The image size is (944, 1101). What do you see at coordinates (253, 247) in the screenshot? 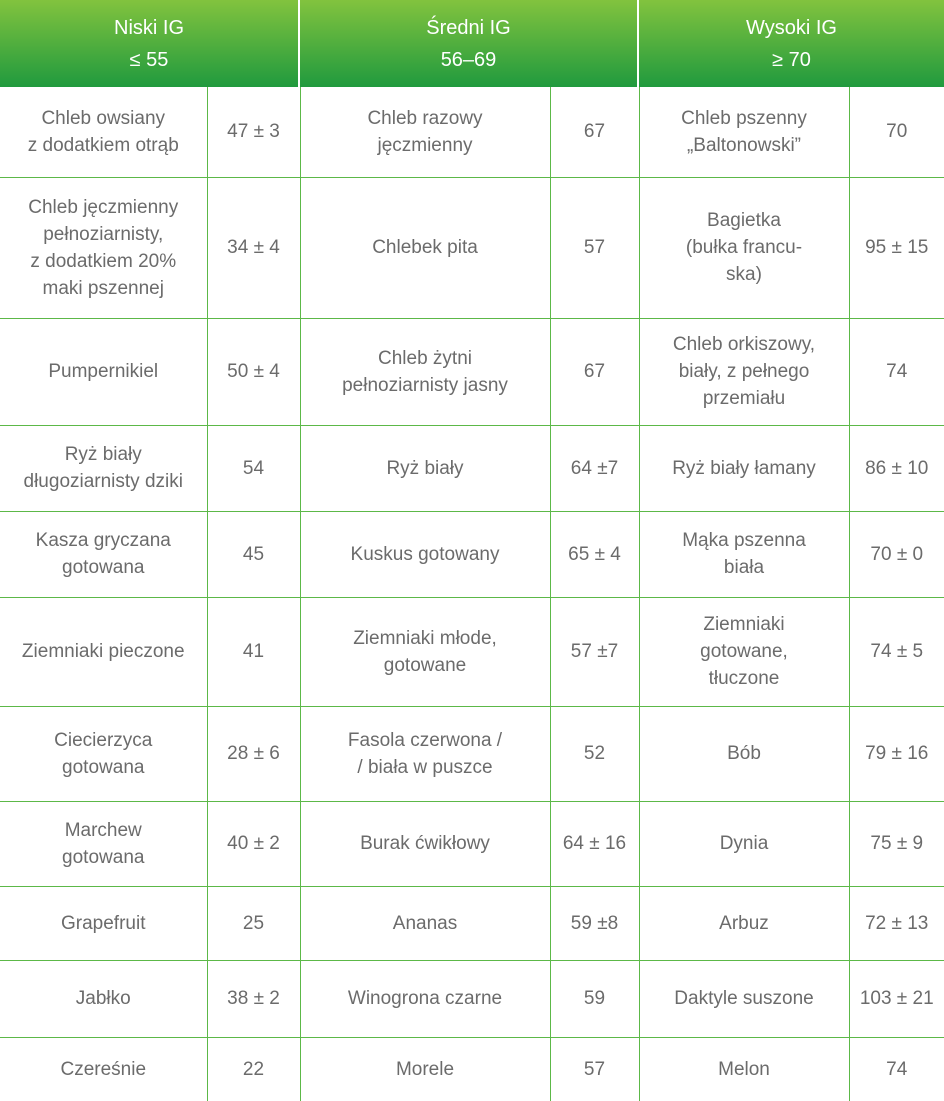
I see `gi-value-cell: 34 ± 4` at bounding box center [253, 247].